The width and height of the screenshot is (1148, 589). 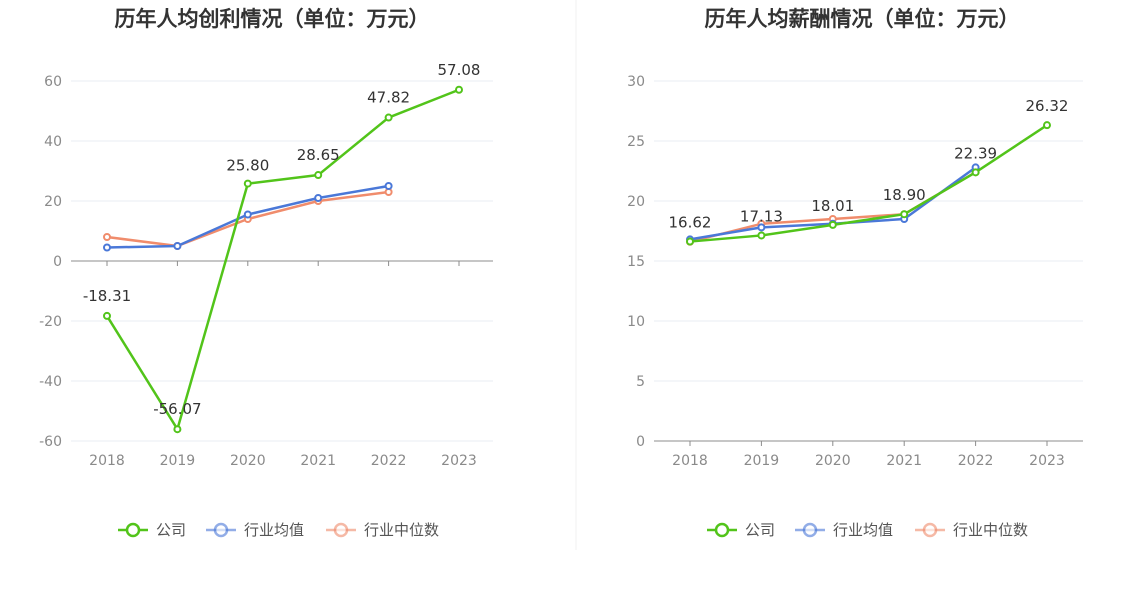 What do you see at coordinates (318, 155) in the screenshot?
I see `data-label: 28.65` at bounding box center [318, 155].